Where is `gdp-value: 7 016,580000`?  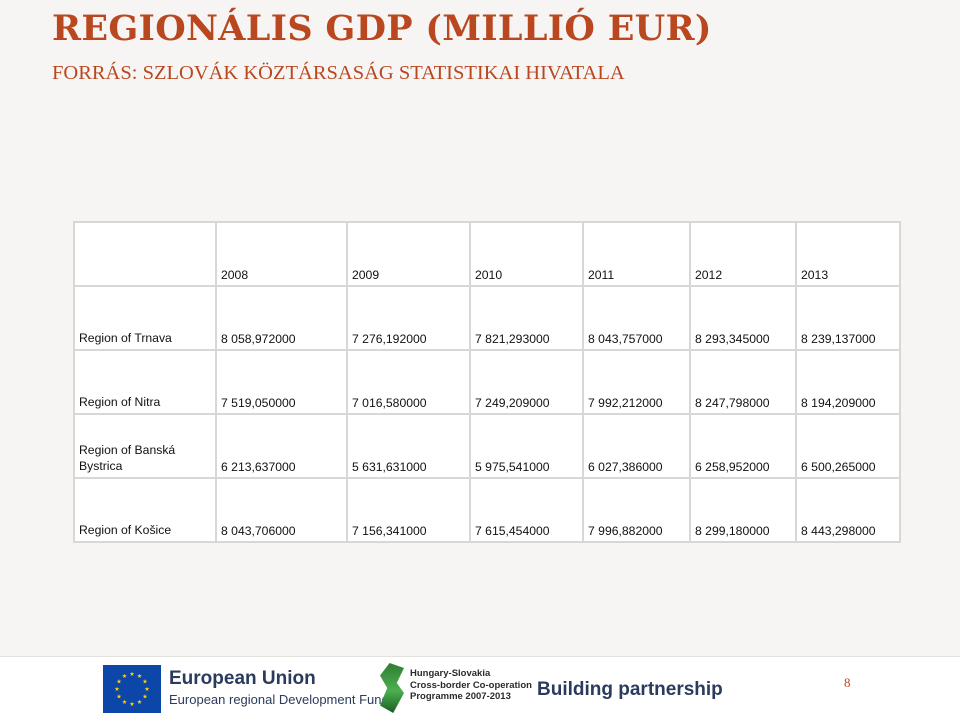 gdp-value: 7 016,580000 is located at coordinates (408, 382).